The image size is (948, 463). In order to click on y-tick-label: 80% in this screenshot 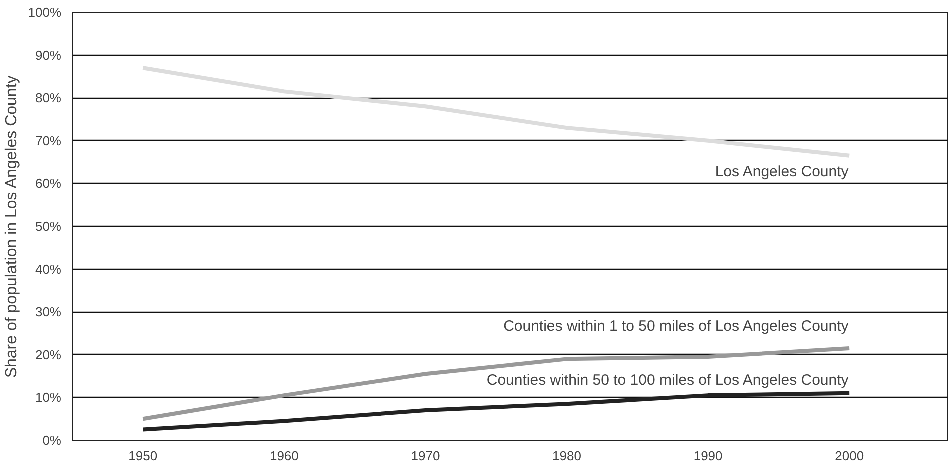, I will do `click(48, 98)`.